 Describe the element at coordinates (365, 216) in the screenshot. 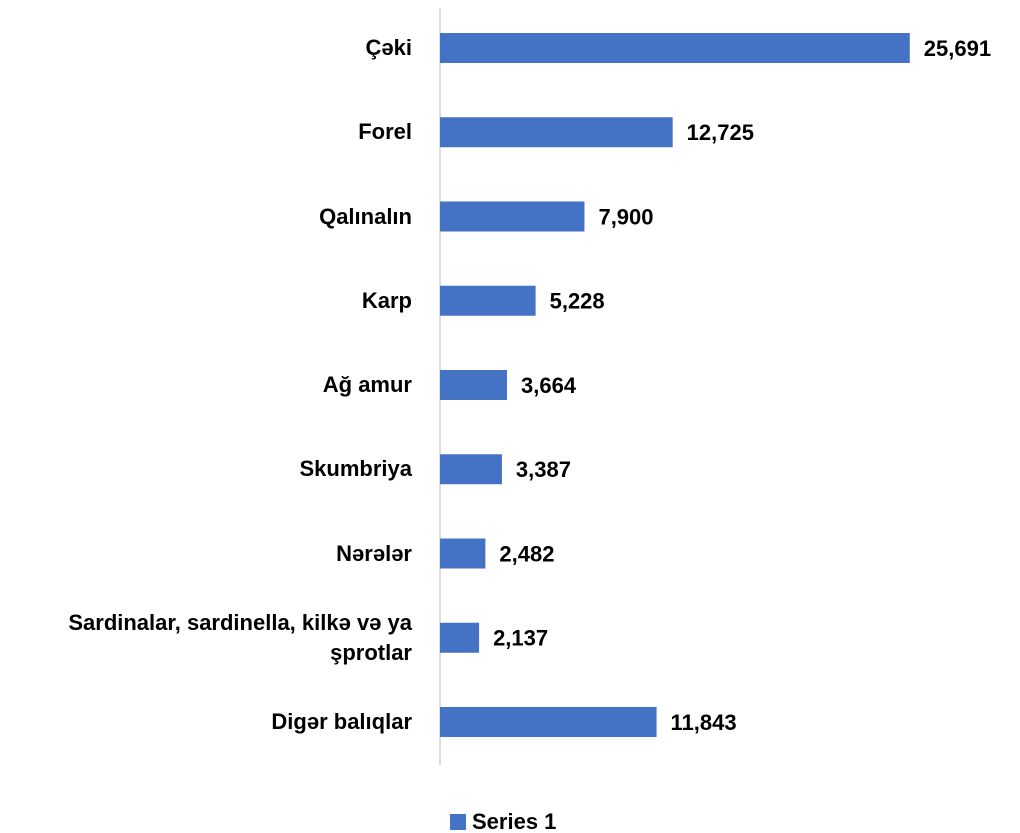

I see `category-label: Qalınalın` at that location.